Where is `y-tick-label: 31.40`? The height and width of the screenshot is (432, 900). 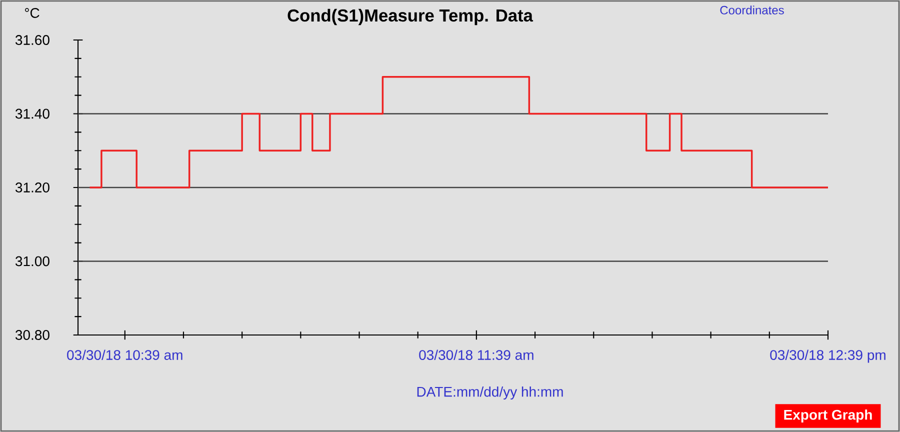
y-tick-label: 31.40 is located at coordinates (32, 113).